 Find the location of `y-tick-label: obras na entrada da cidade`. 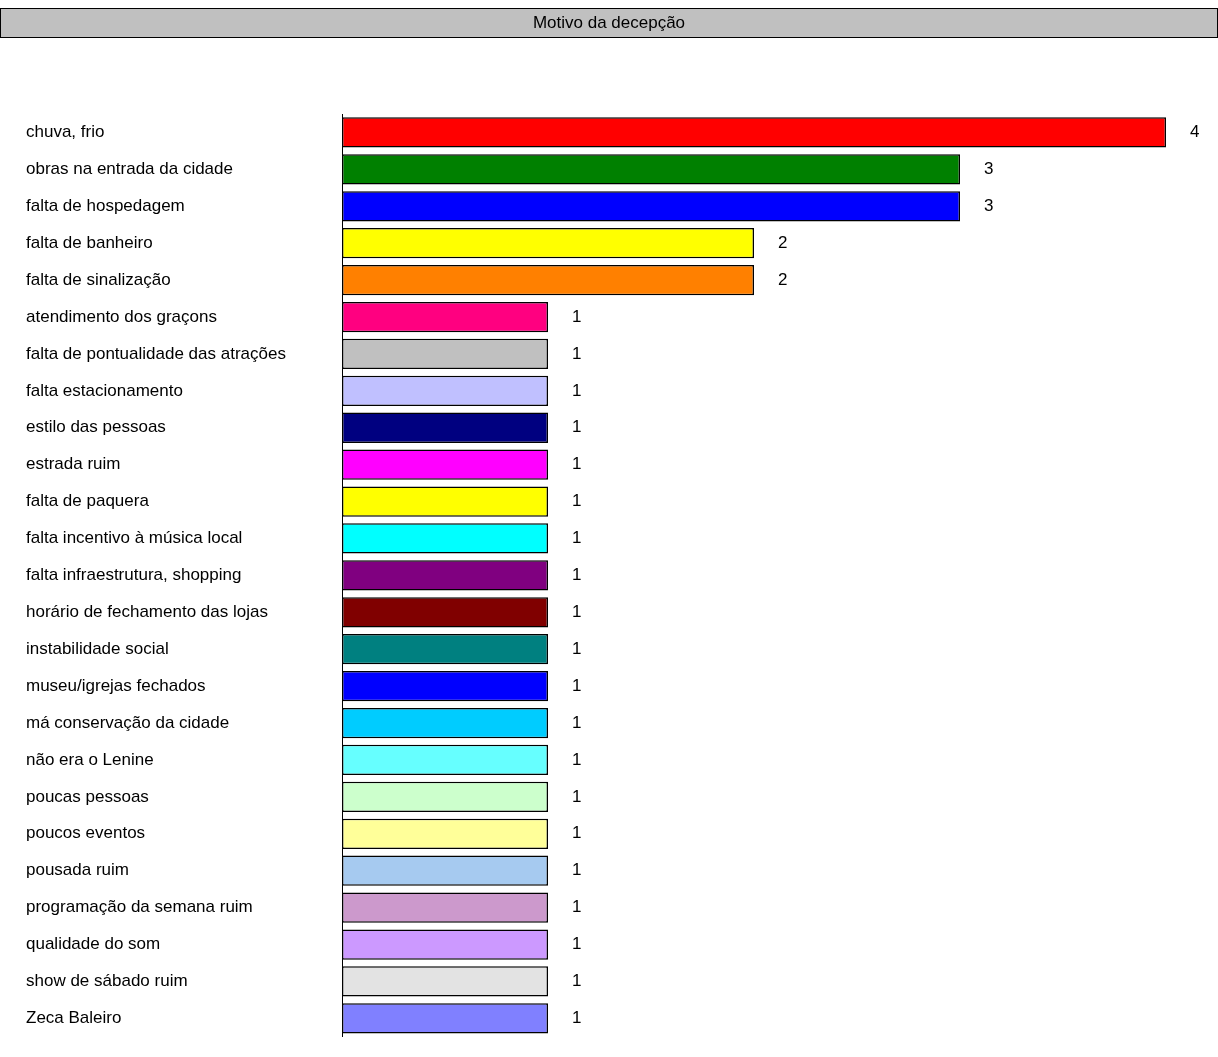

y-tick-label: obras na entrada da cidade is located at coordinates (129, 169).